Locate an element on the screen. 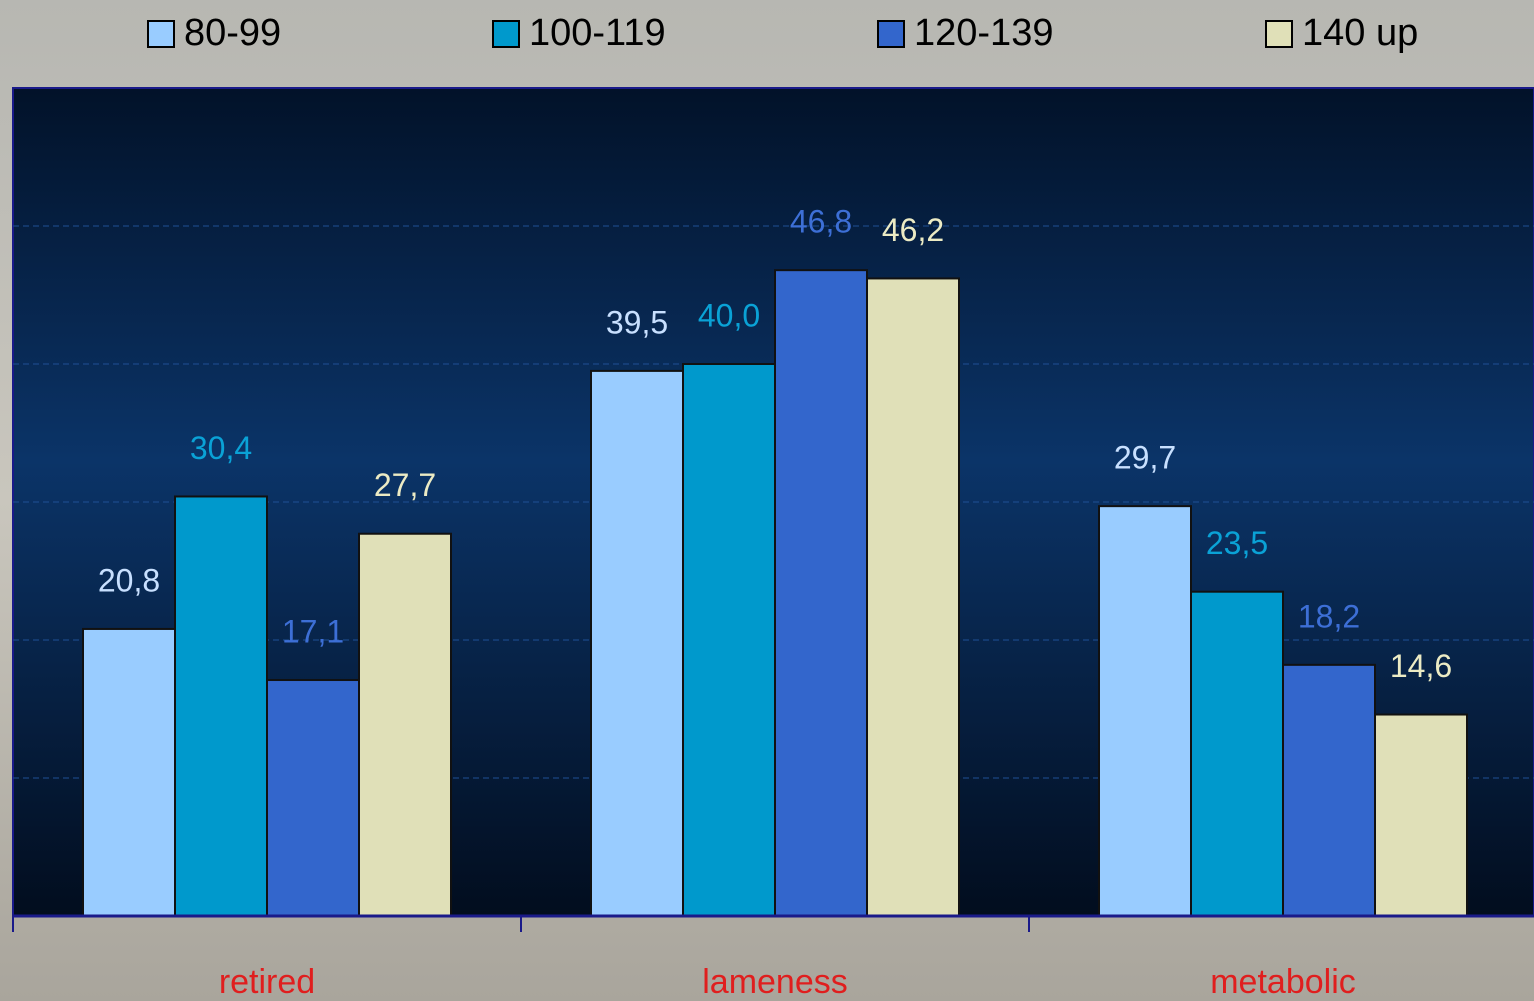 This screenshot has height=1001, width=1534. value-label: 29,7 is located at coordinates (1145, 458).